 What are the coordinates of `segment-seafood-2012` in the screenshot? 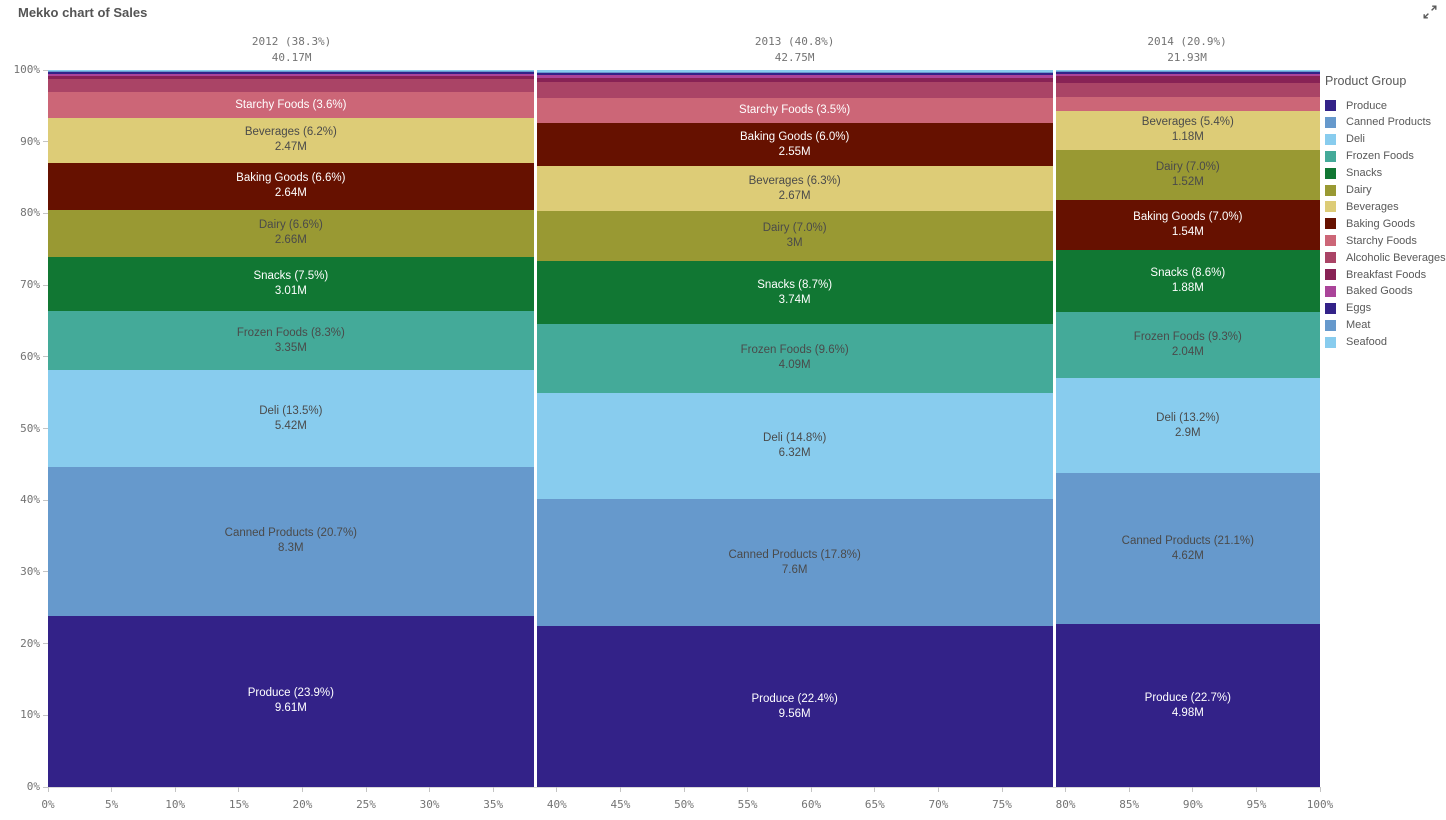 It's located at (291, 70).